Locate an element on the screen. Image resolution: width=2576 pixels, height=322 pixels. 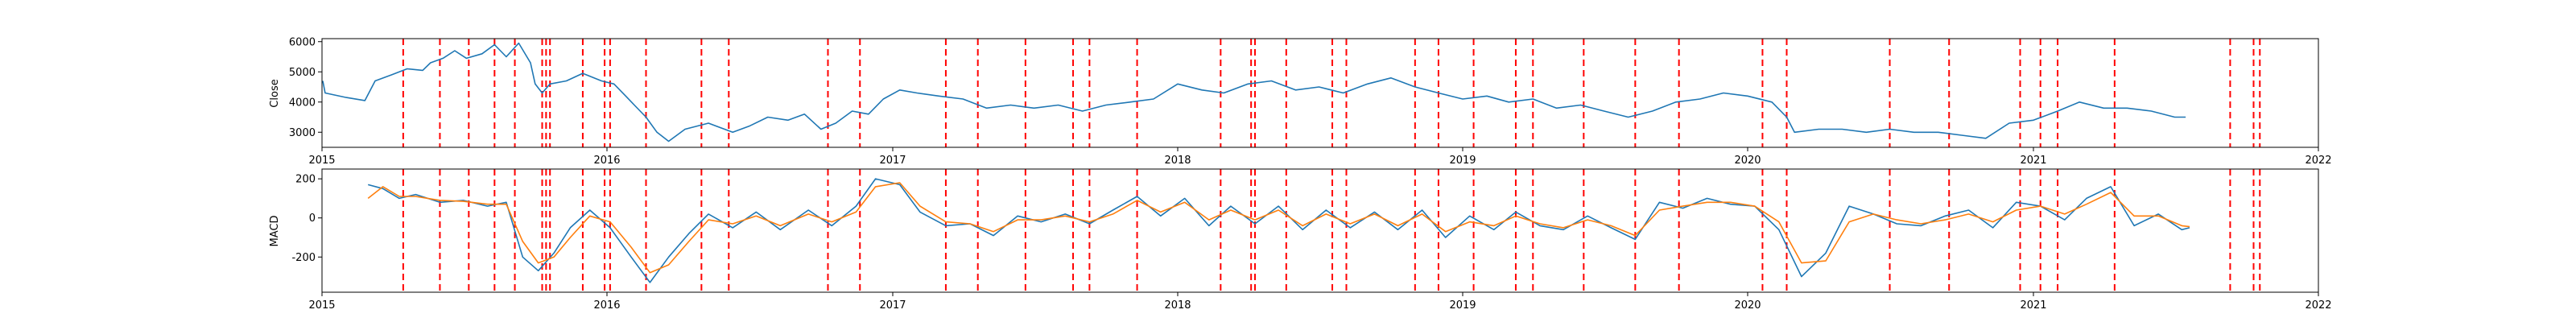
close-ylabel: Close is located at coordinates (275, 93).